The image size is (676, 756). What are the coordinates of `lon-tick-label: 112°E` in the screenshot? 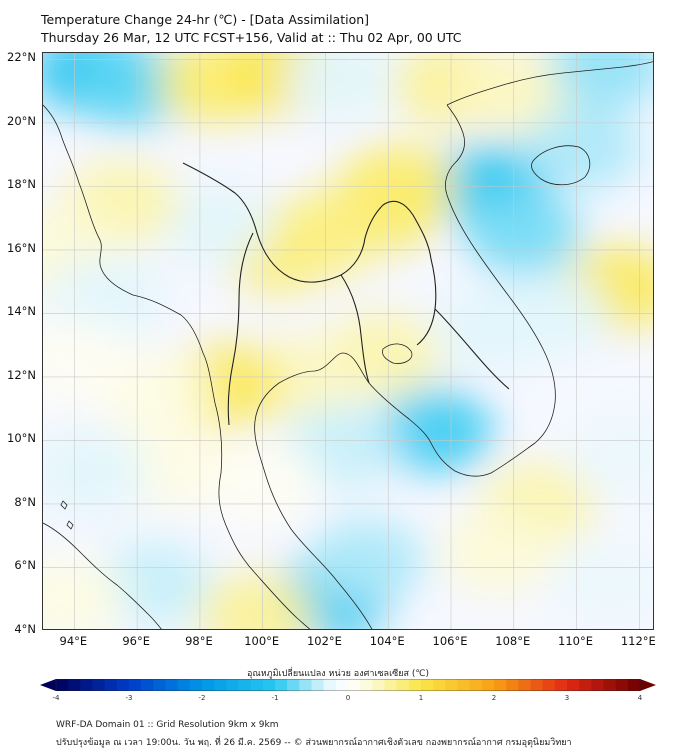 It's located at (638, 641).